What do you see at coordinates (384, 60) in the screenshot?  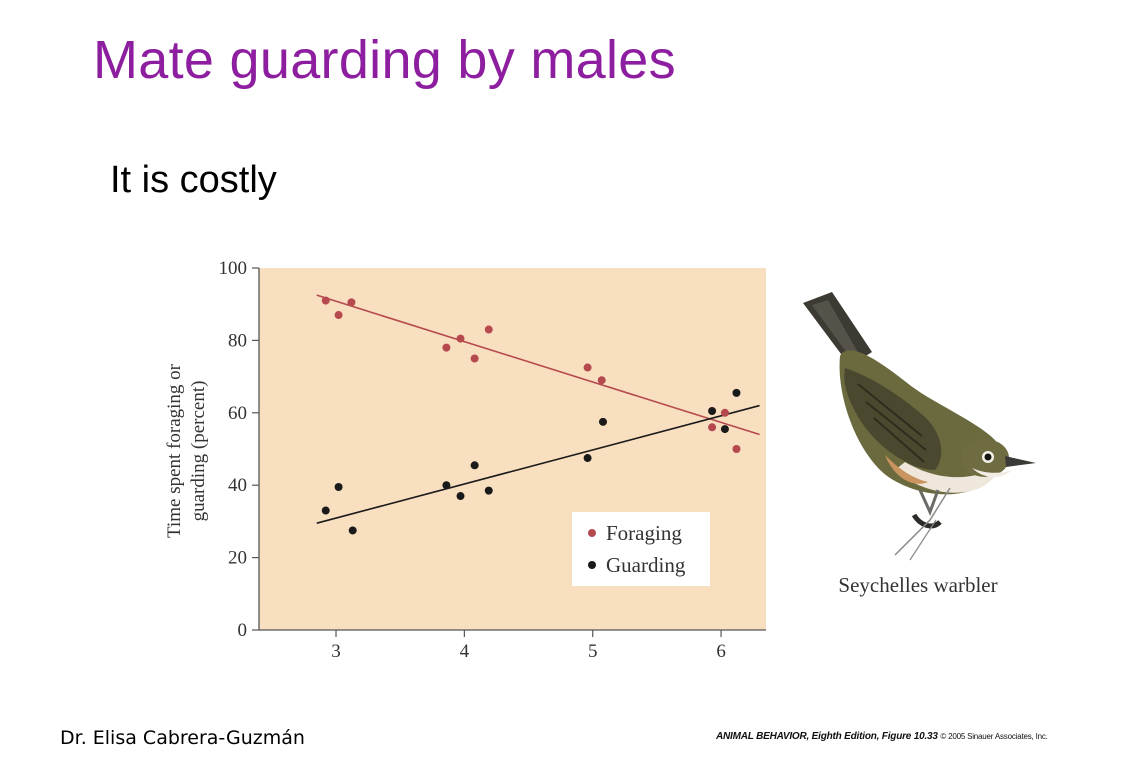 I see `slide-title: Mate guarding by males` at bounding box center [384, 60].